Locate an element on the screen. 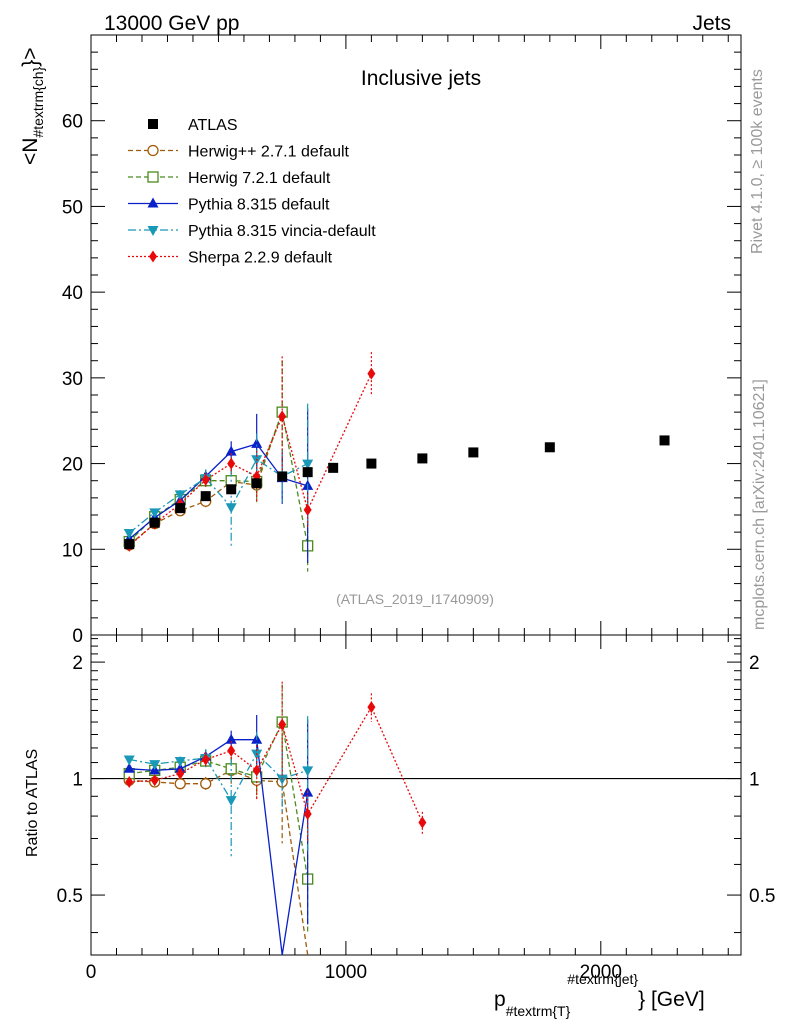 This screenshot has height=1024, width=786. x-axis-label: p#textrm{T} #textrm{jet}} [GeV] is located at coordinates (599, 995).